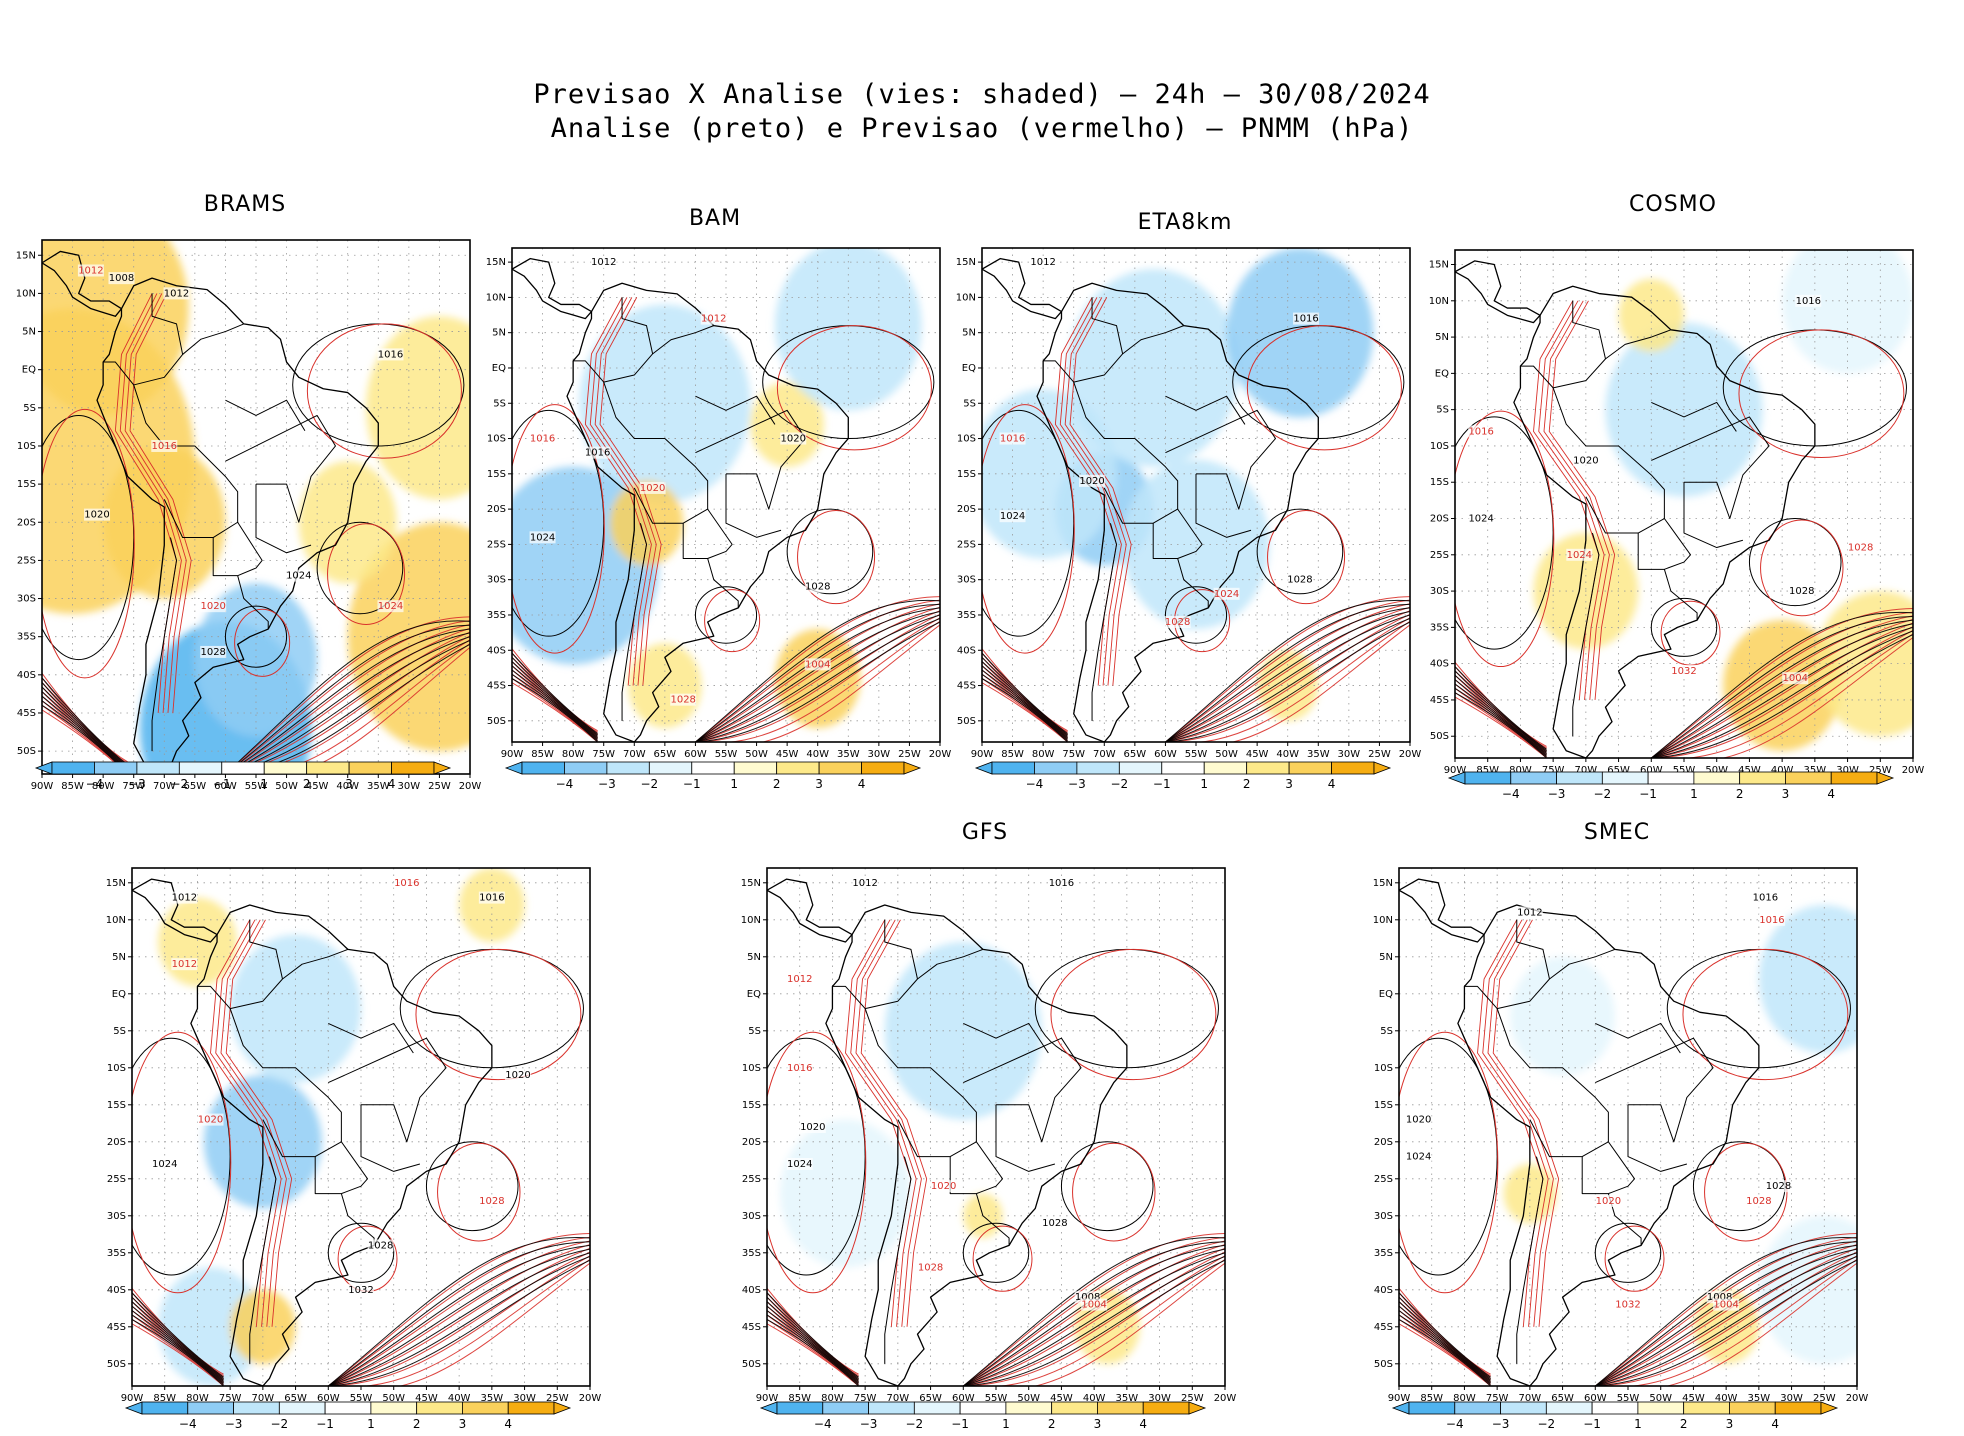 This screenshot has height=1436, width=1964. I want to click on forecast-label: 1016, so click(1012, 439).